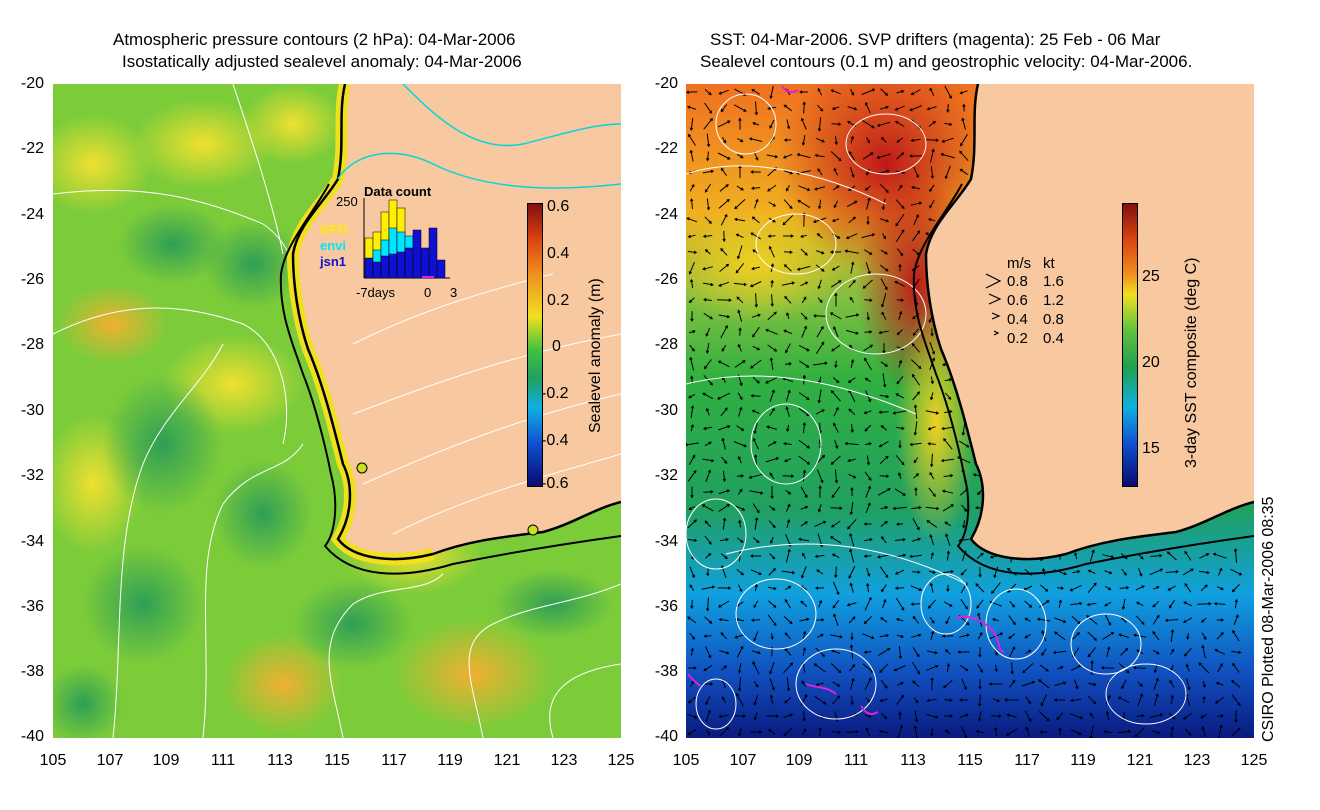 The height and width of the screenshot is (810, 1320). What do you see at coordinates (555, 483) in the screenshot?
I see `cb-tick: -0.6` at bounding box center [555, 483].